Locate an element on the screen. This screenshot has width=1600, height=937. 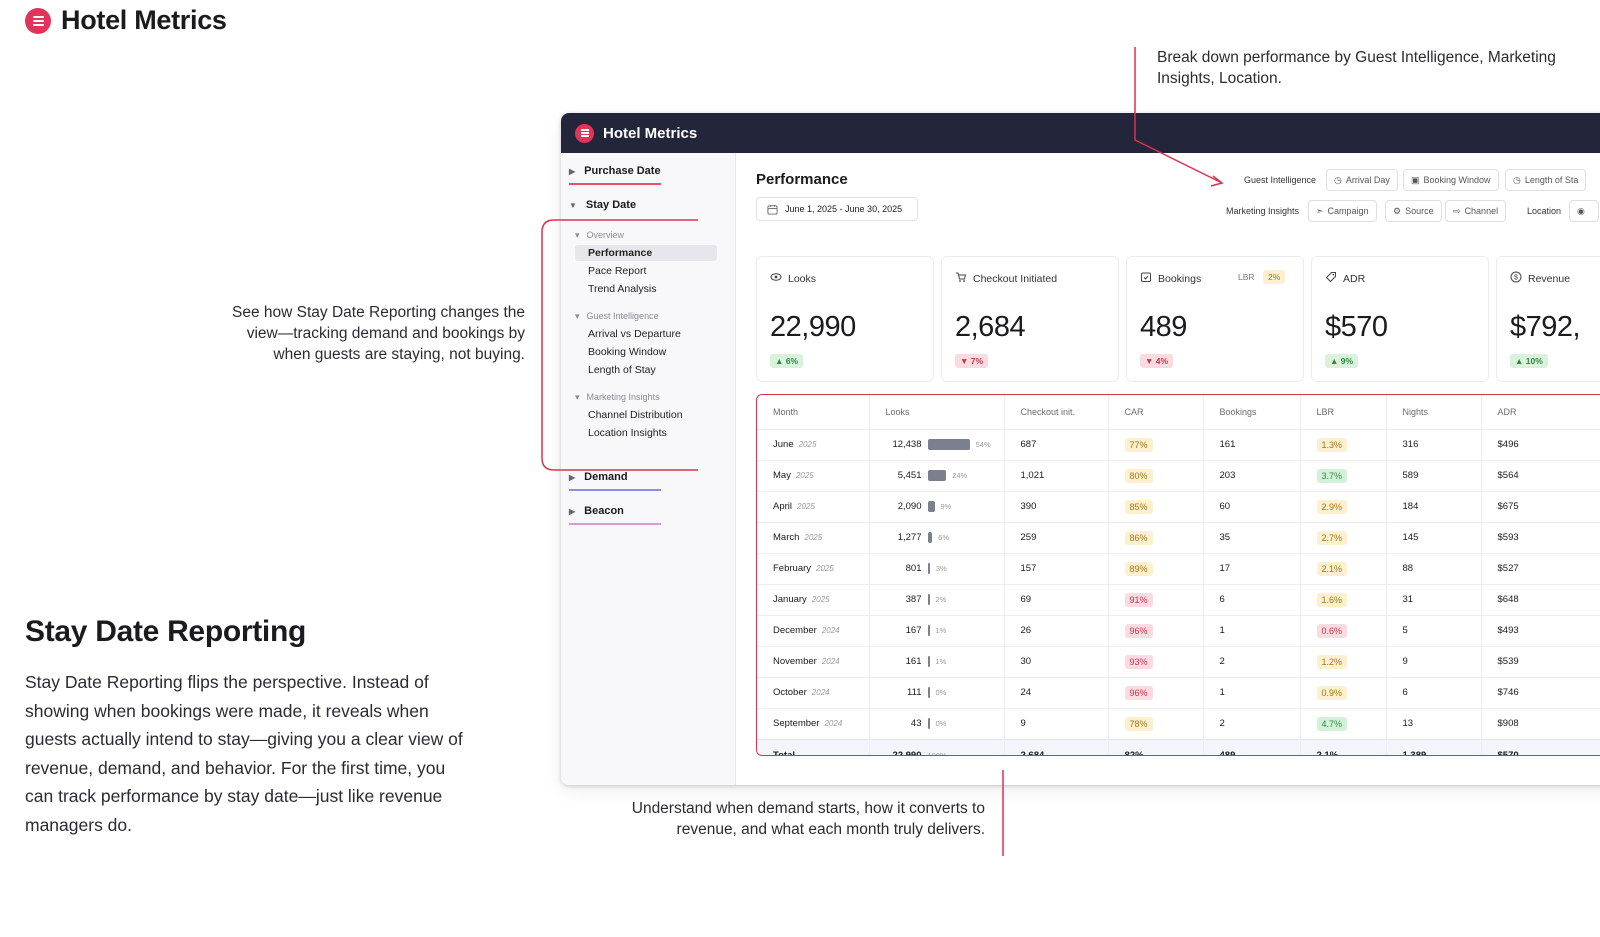
kpi-card-looks: Looks 22,990 ▲ 6% is located at coordinates (845, 319).